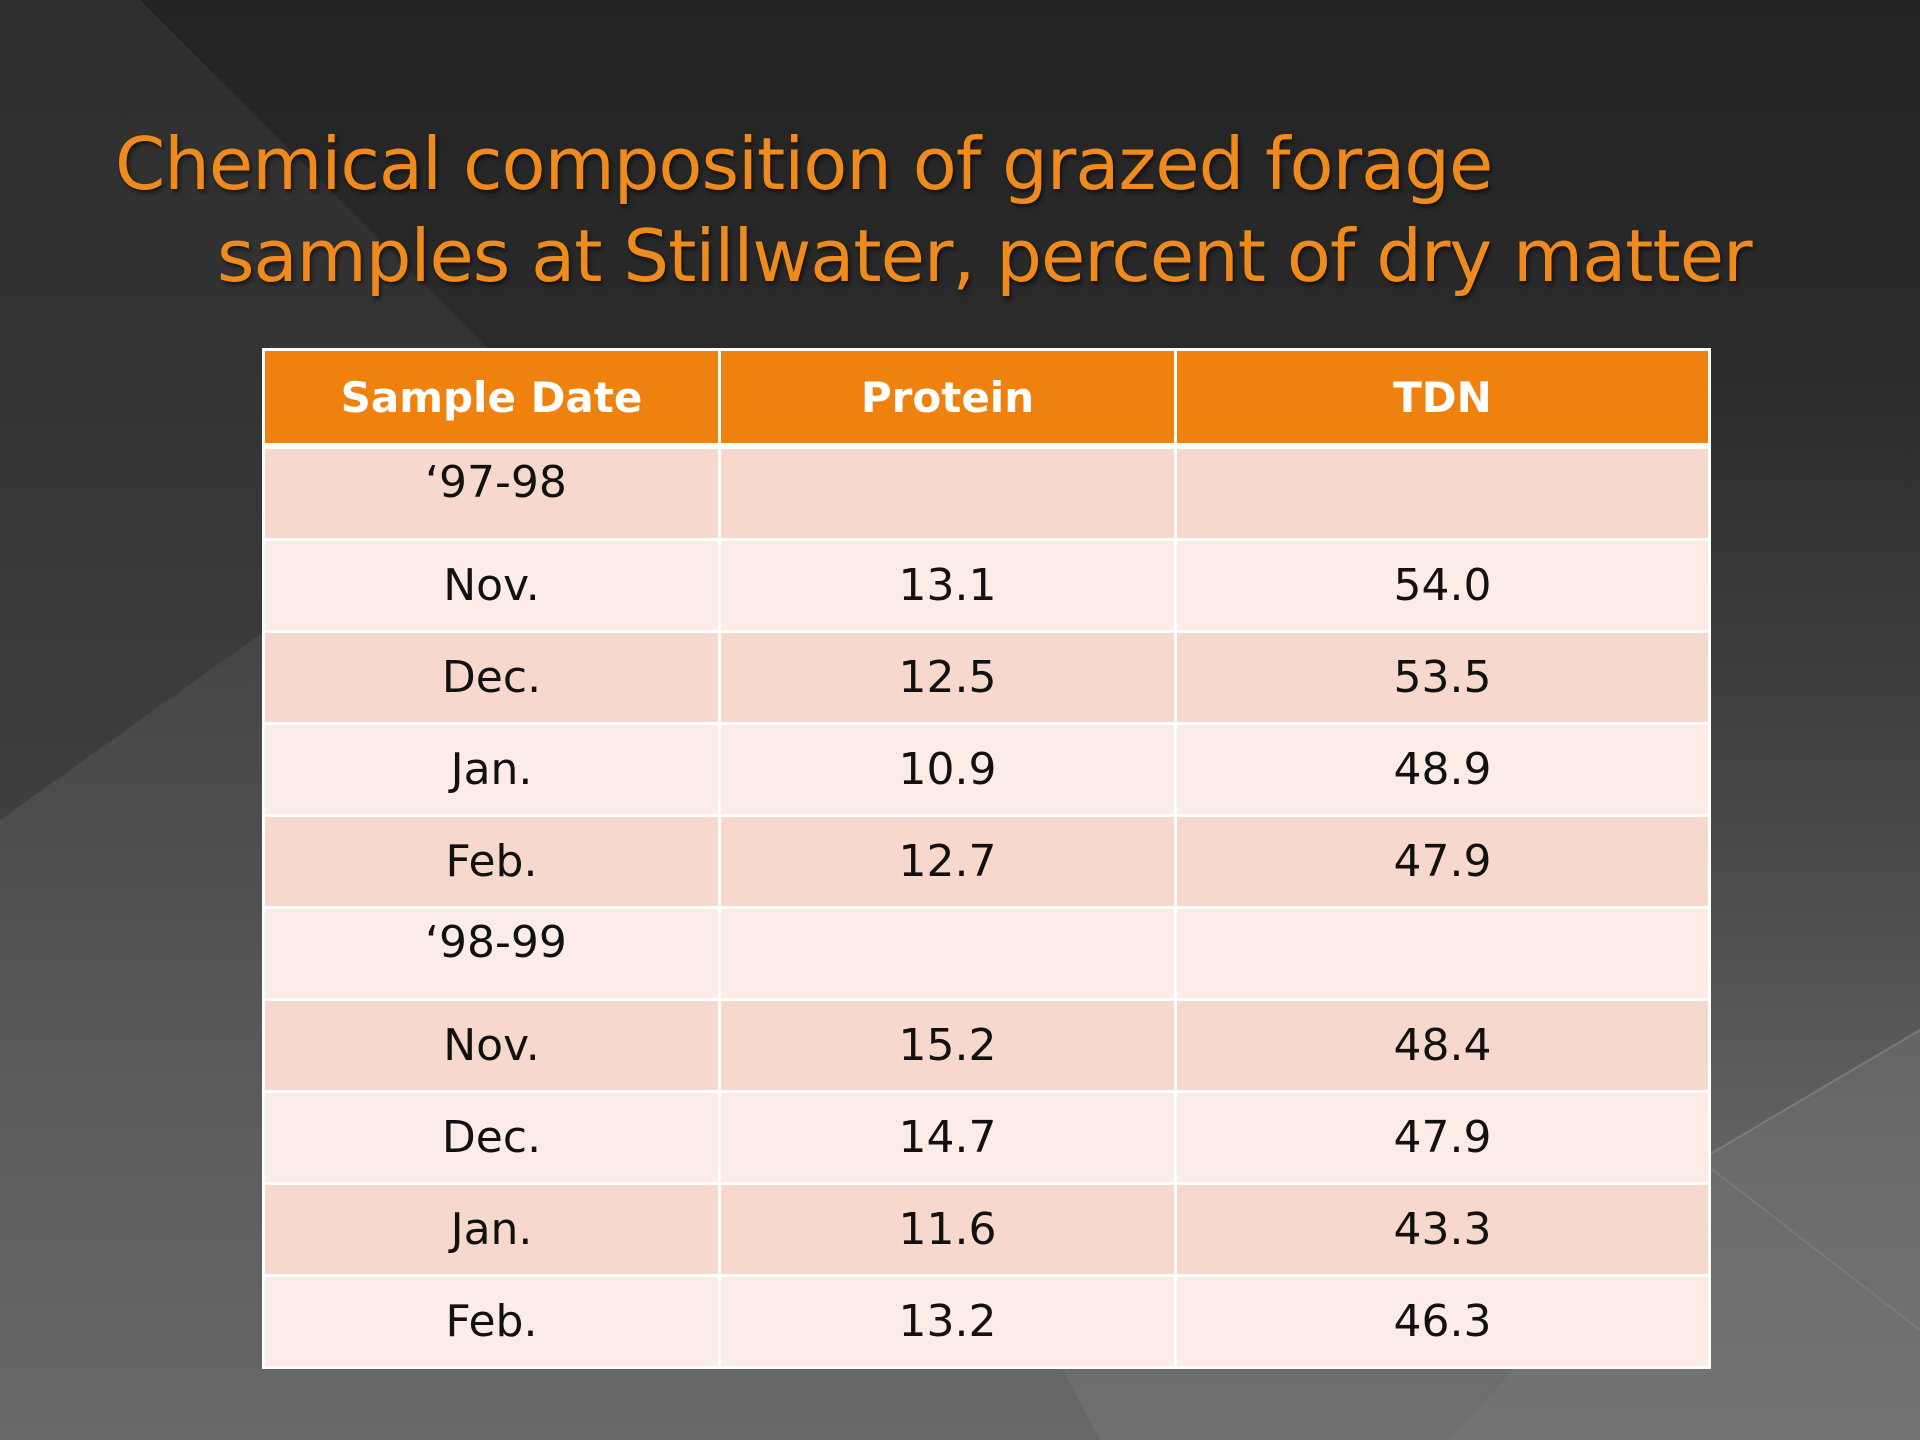 The width and height of the screenshot is (1920, 1440). What do you see at coordinates (1442, 677) in the screenshot?
I see `cell-tdn: 53.5` at bounding box center [1442, 677].